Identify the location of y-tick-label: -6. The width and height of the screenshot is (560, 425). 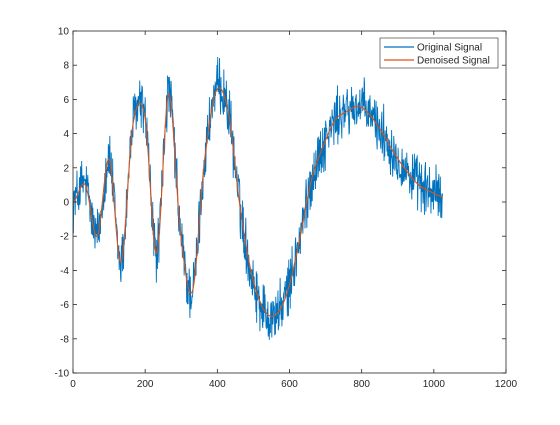
(64, 305).